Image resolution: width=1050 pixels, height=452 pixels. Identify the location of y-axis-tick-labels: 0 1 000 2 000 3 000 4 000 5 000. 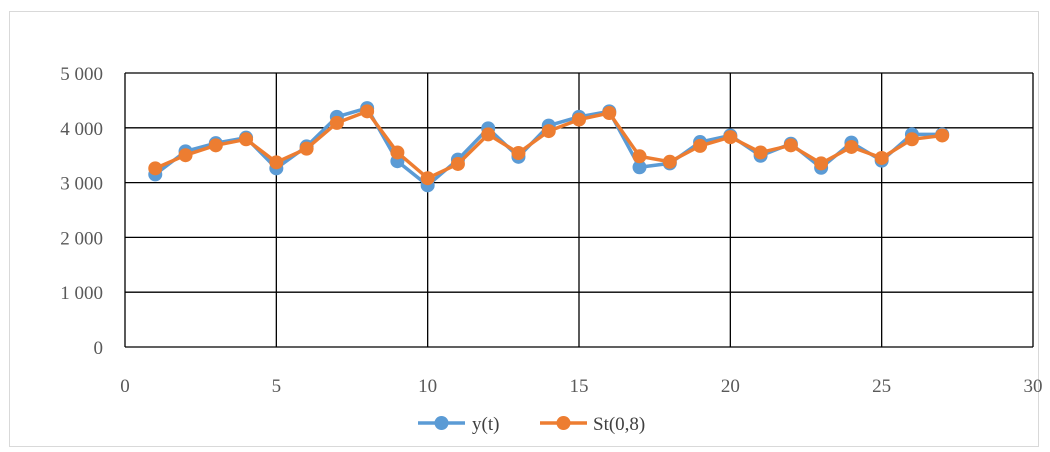
(81, 211).